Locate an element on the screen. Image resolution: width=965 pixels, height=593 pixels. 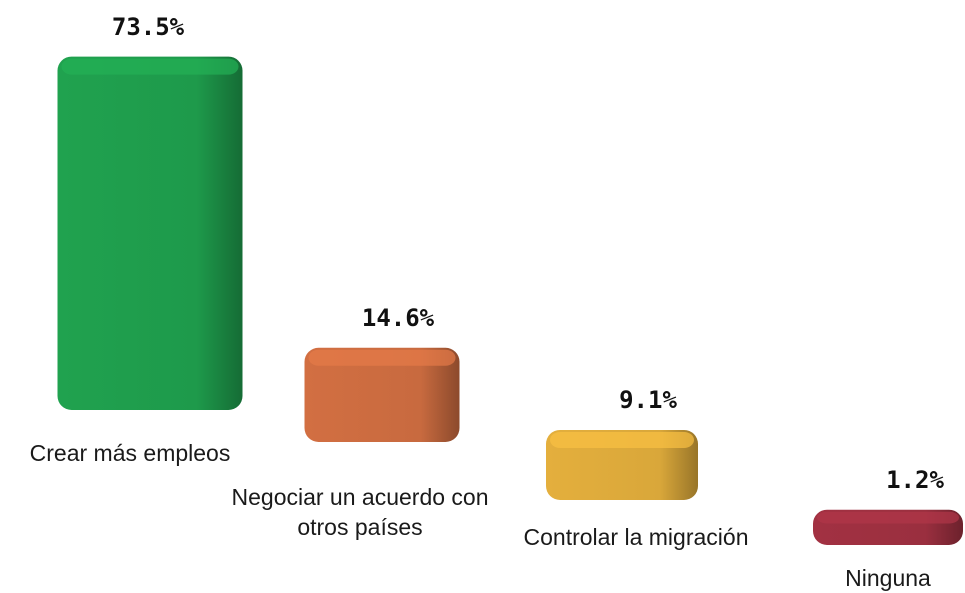
category-label: Negociar un acuerdo con otros países is located at coordinates (360, 512).